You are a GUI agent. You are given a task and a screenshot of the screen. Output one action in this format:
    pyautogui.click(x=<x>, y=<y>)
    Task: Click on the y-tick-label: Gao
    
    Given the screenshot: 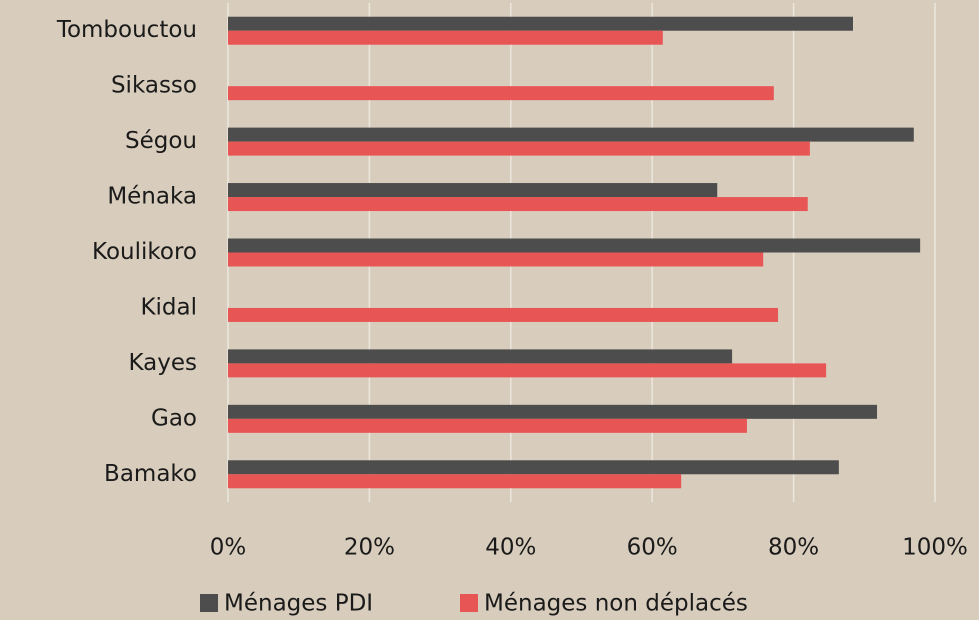 What is the action you would take?
    pyautogui.click(x=174, y=418)
    